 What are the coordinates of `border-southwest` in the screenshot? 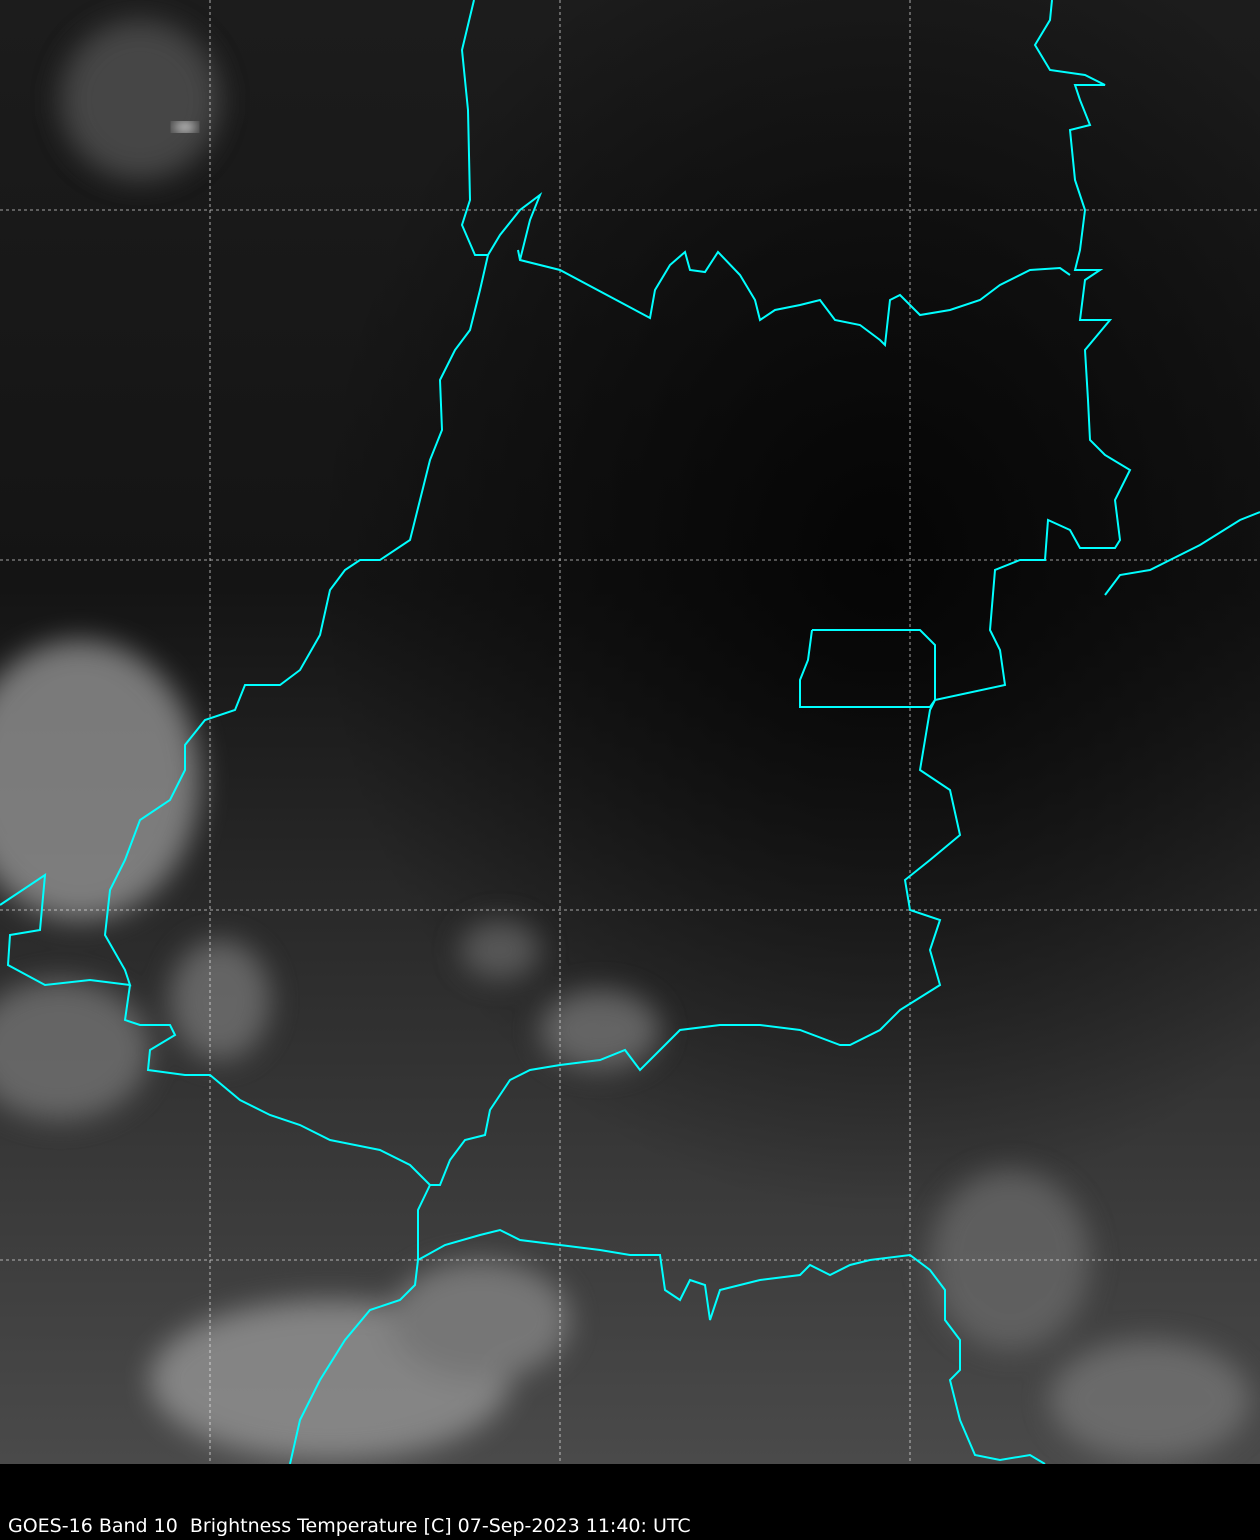 It's located at (360, 1324).